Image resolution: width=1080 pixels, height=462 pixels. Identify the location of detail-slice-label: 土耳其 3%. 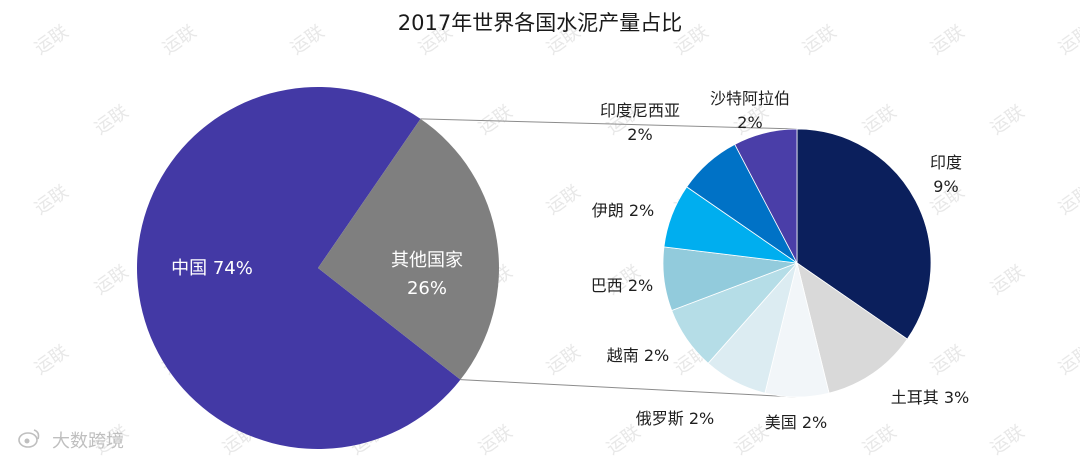
(930, 397).